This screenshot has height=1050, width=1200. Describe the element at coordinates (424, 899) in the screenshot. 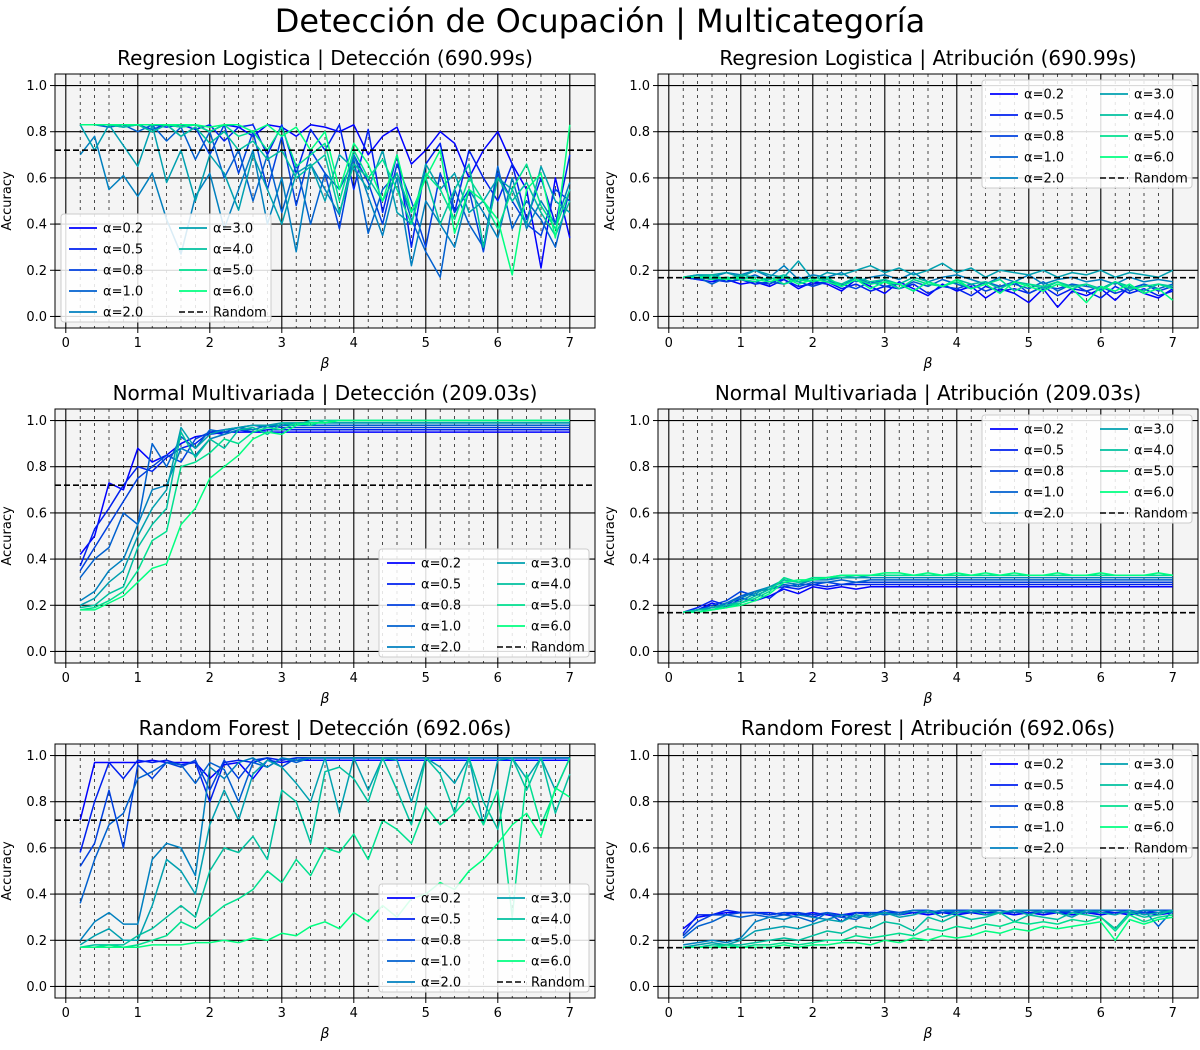

I see `legend-item: α=0.2` at that location.